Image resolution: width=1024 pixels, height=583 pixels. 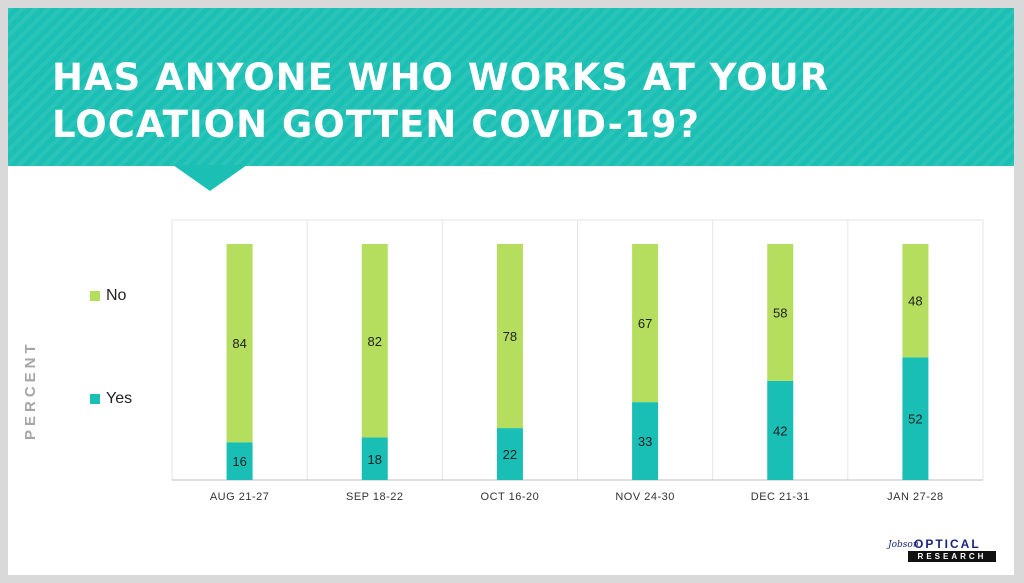 What do you see at coordinates (947, 544) in the screenshot?
I see `logo-top-text: OPTICAL` at bounding box center [947, 544].